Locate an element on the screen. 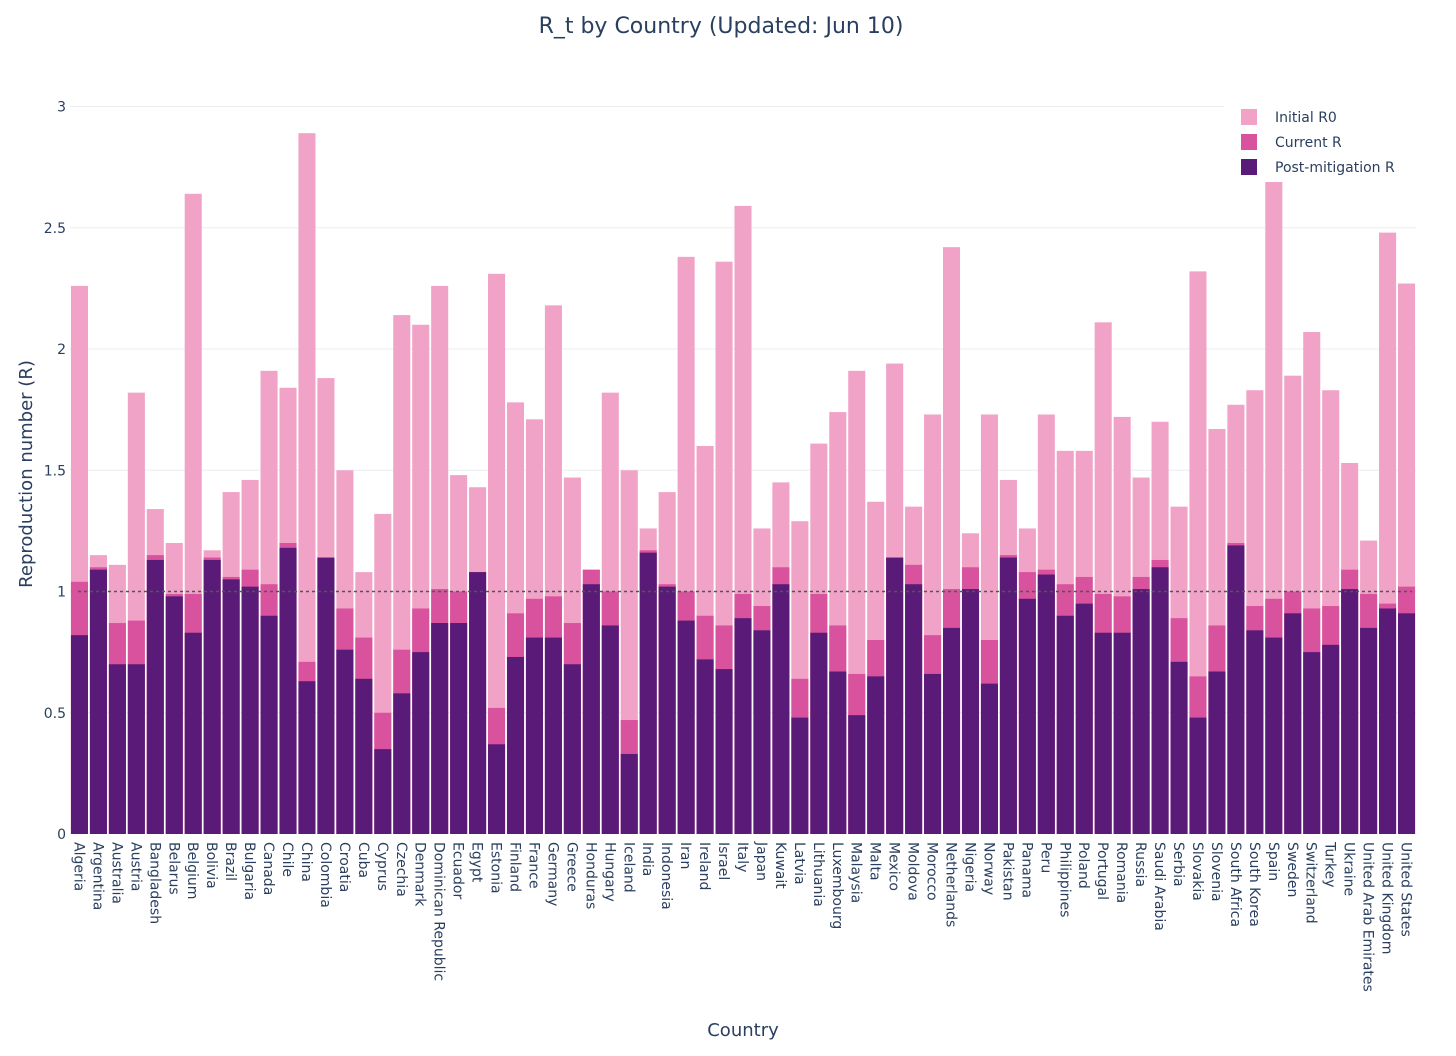 Image resolution: width=1456 pixels, height=1056 pixels. x-tick-label: Nigeria is located at coordinates (969, 867).